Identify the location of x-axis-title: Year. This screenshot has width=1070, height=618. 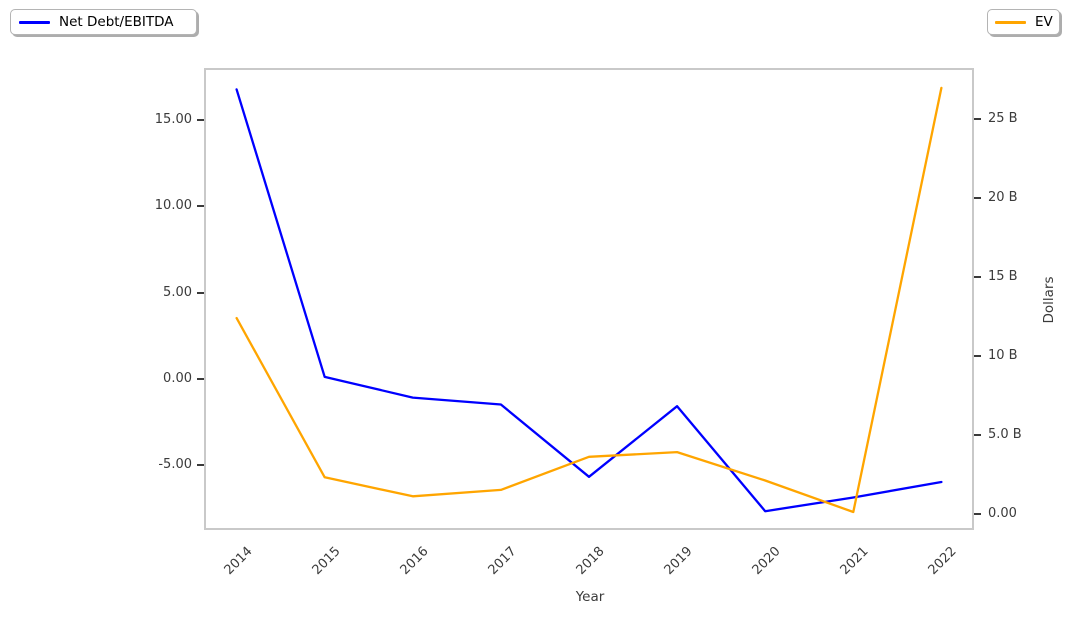
(590, 597).